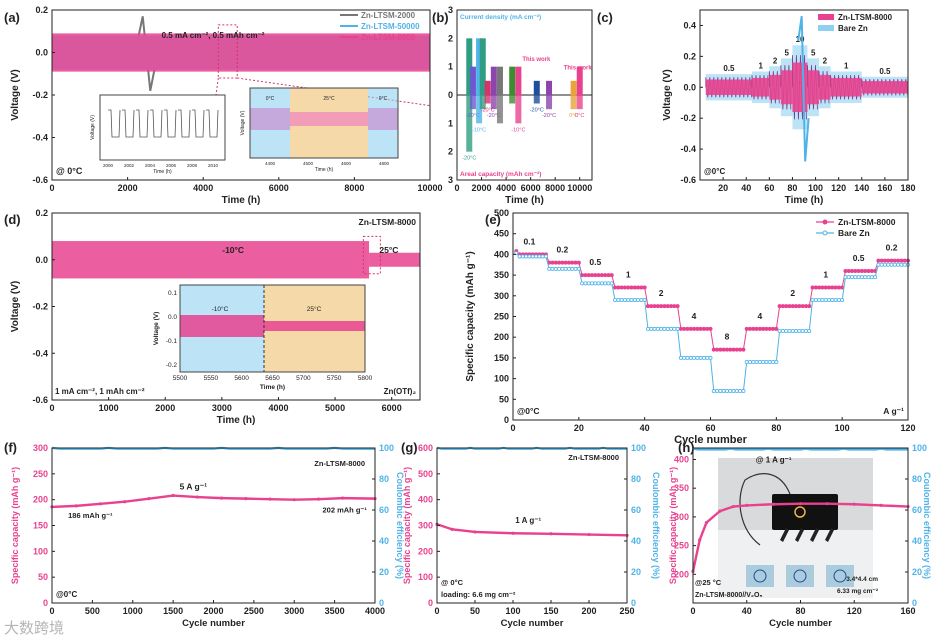 This screenshot has height=640, width=937. What do you see at coordinates (579, 428) in the screenshot?
I see `x-tick-label: 20` at bounding box center [579, 428].